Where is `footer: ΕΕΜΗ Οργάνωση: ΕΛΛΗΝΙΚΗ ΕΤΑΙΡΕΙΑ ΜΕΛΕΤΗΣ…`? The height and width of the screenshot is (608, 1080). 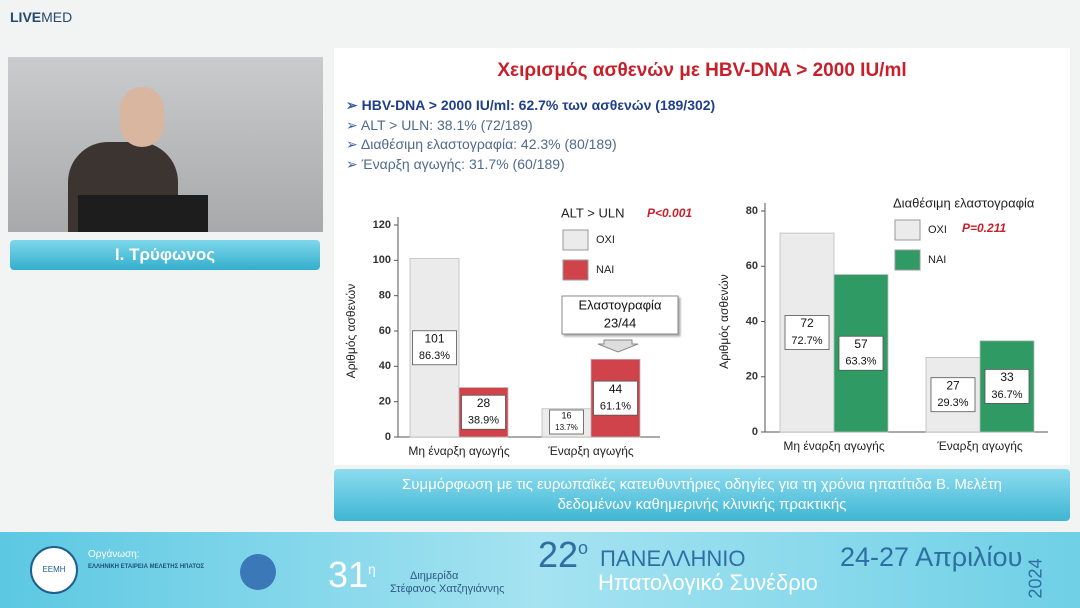 footer: ΕΕΜΗ Οργάνωση: ΕΛΛΗΝΙΚΗ ΕΤΑΙΡΕΙΑ ΜΕΛΕΤΗΣ… is located at coordinates (540, 570).